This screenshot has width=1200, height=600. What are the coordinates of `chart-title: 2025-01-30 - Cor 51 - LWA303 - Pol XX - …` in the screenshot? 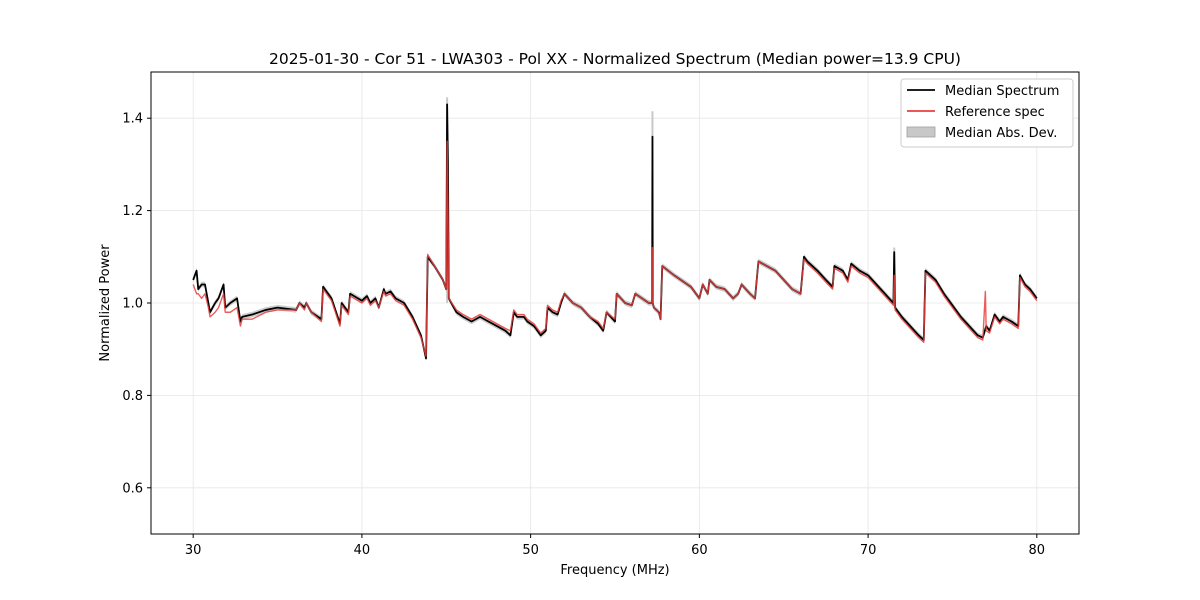 It's located at (615, 59).